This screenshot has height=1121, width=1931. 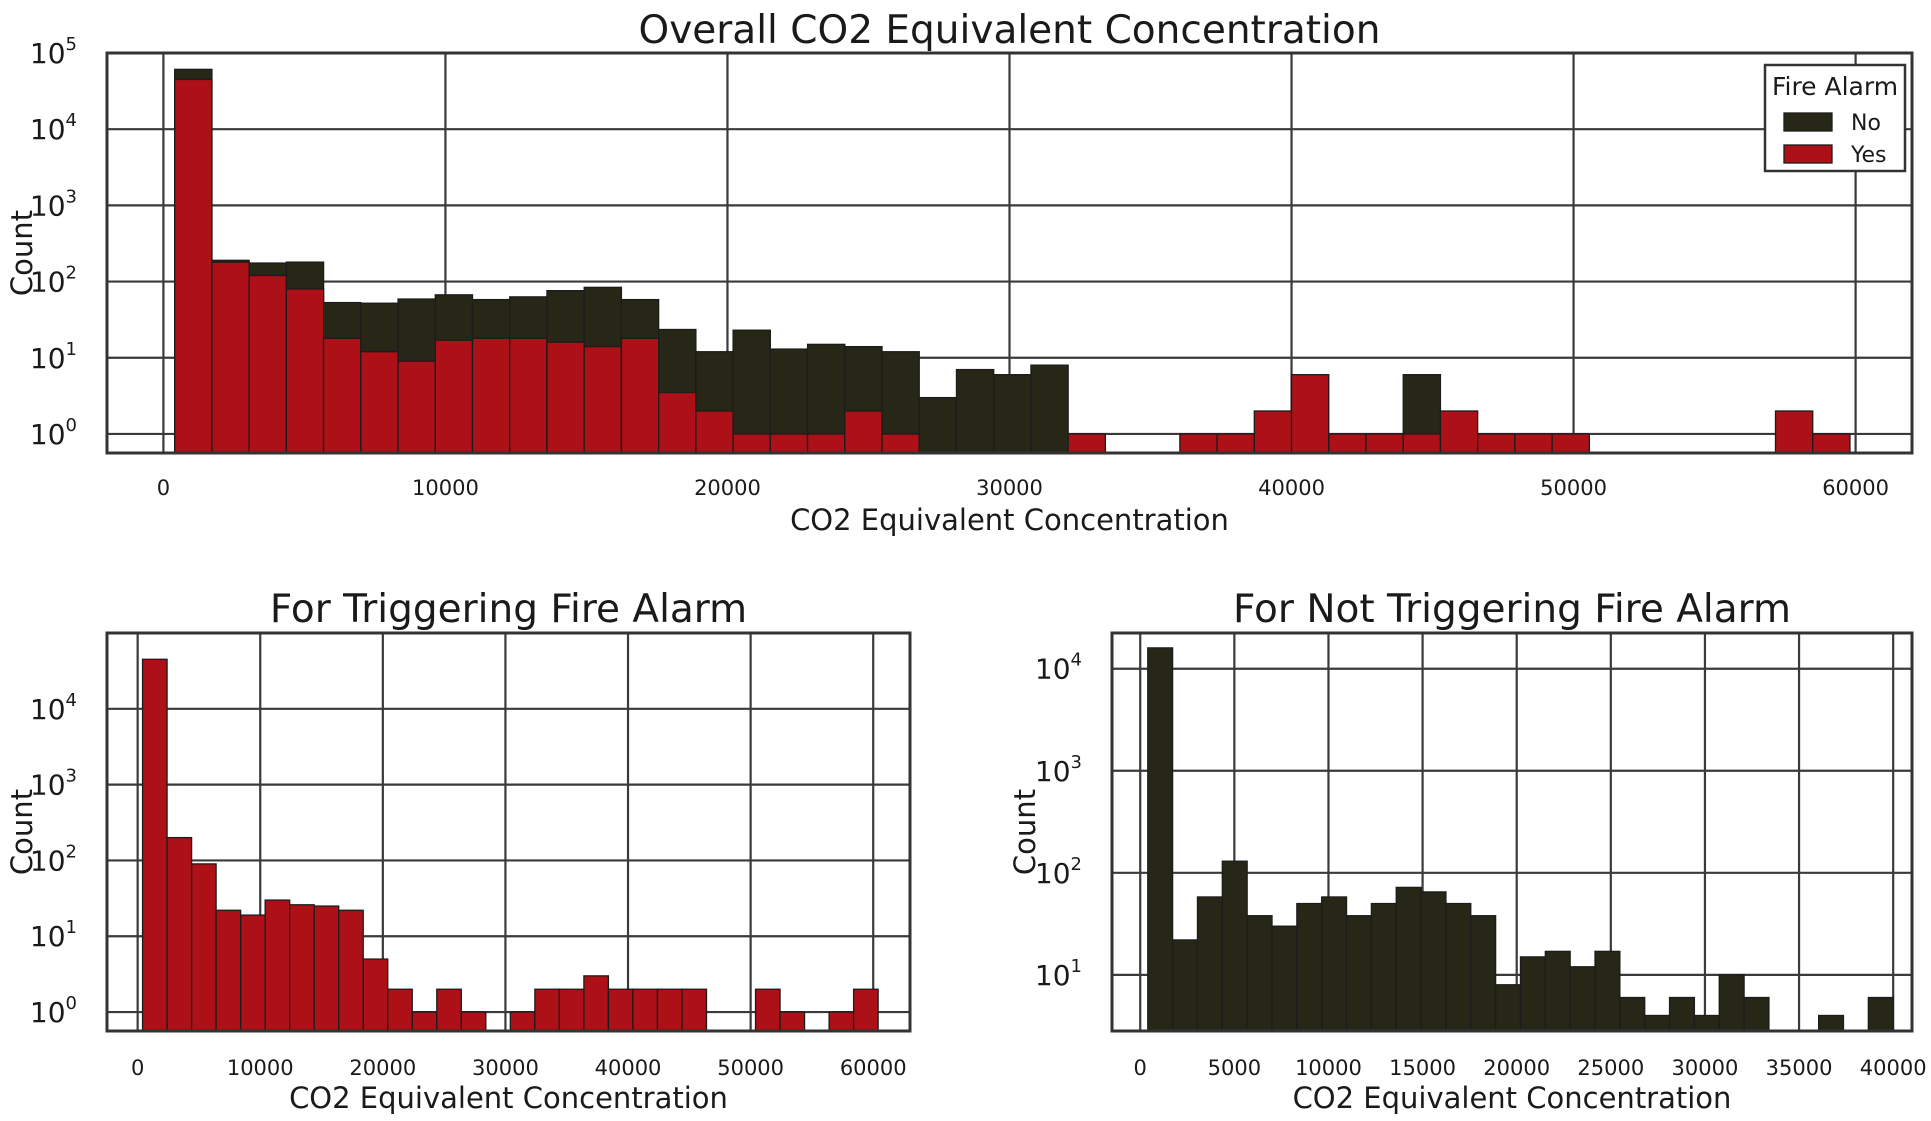 What do you see at coordinates (1799, 1068) in the screenshot?
I see `x-tick-label: 35000` at bounding box center [1799, 1068].